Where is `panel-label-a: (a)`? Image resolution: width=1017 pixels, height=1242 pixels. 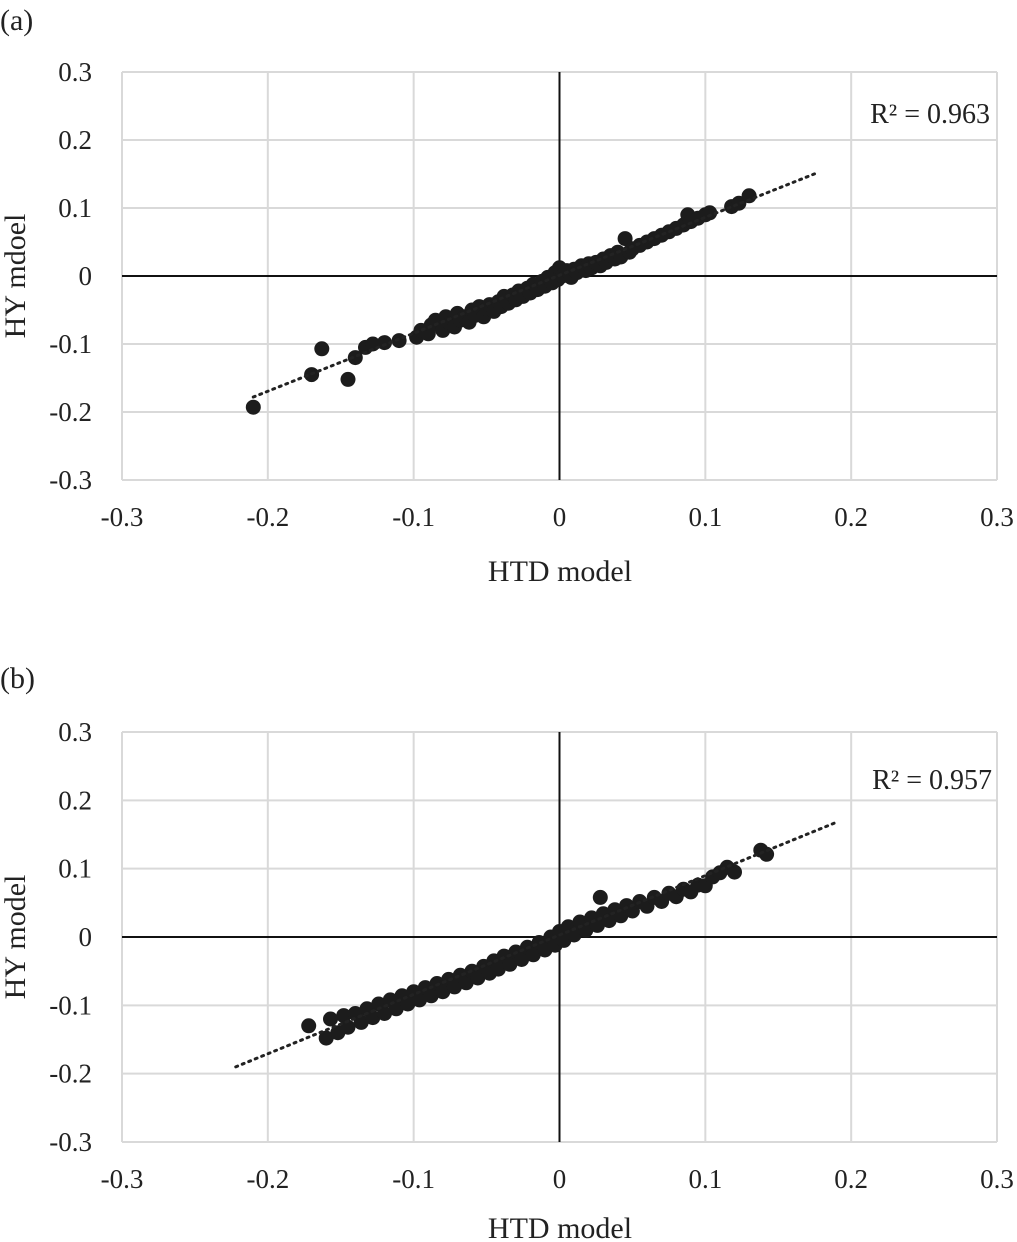
panel-label-a: (a) is located at coordinates (16, 20).